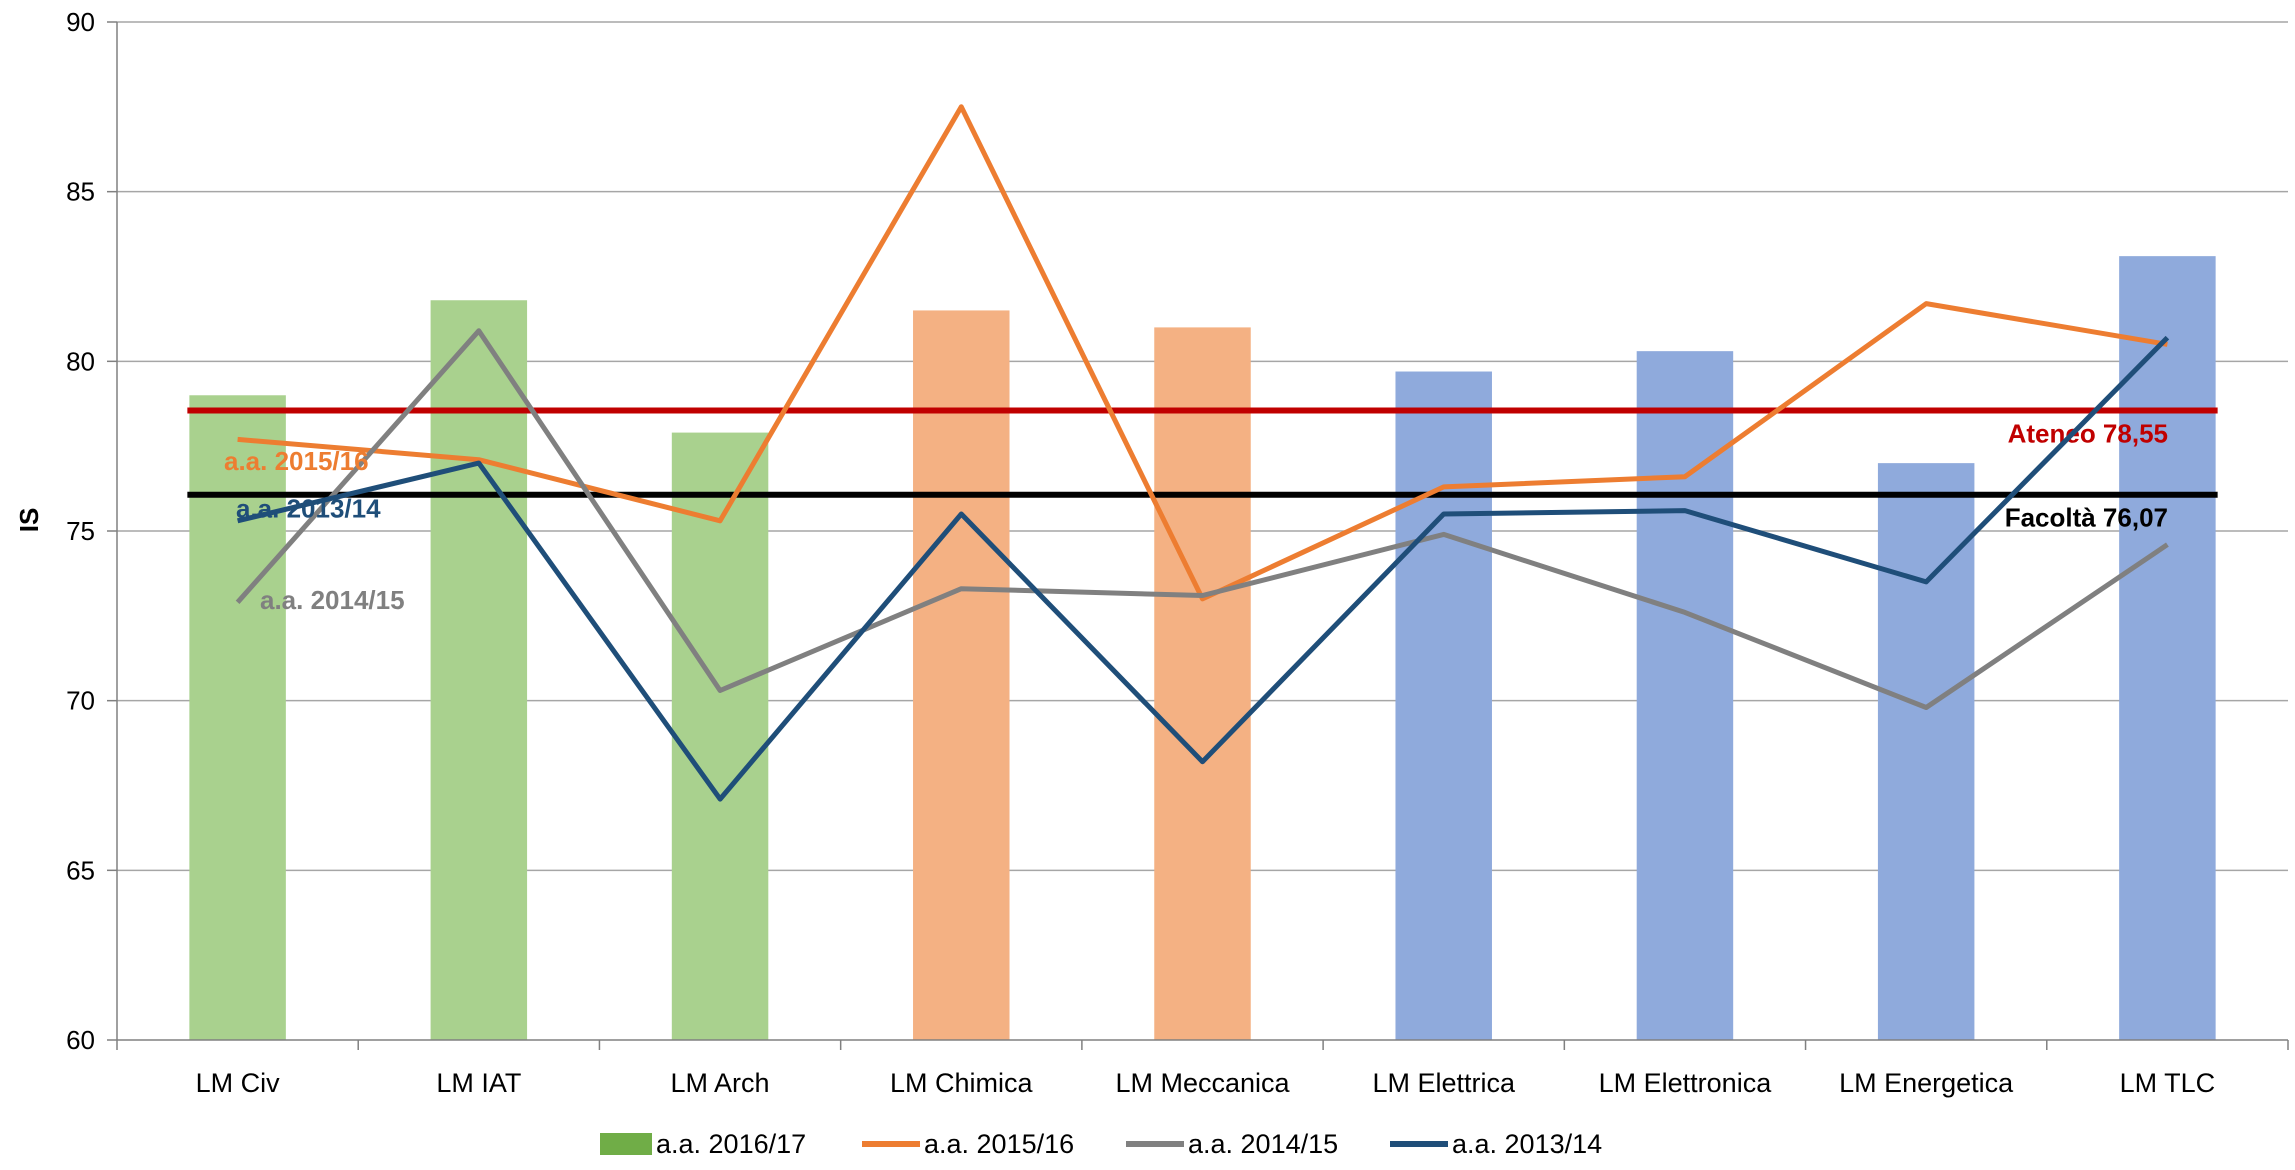 The height and width of the screenshot is (1170, 2295). I want to click on y-tick-label: 90, so click(80, 22).